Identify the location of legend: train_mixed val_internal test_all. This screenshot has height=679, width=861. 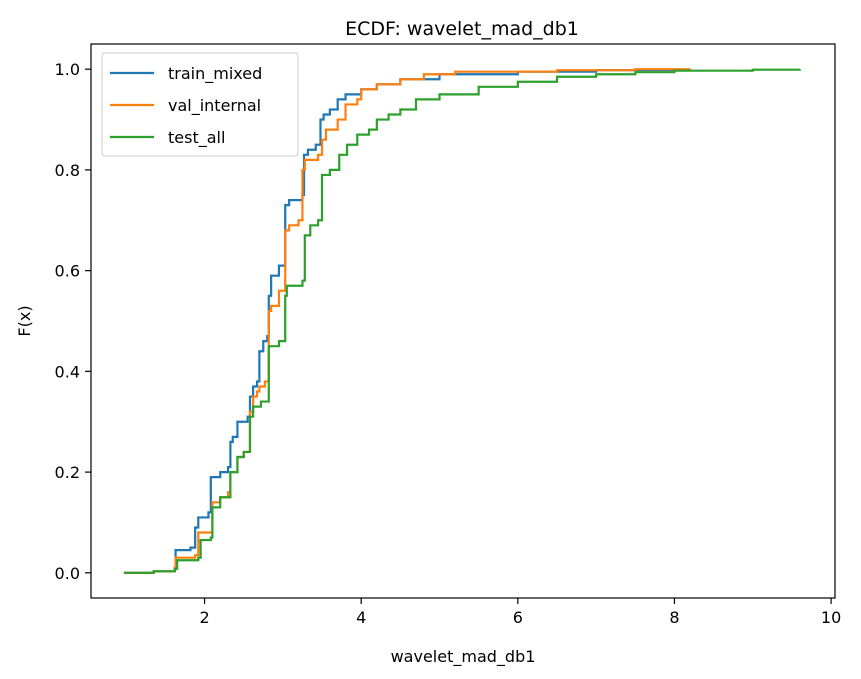
(200, 104).